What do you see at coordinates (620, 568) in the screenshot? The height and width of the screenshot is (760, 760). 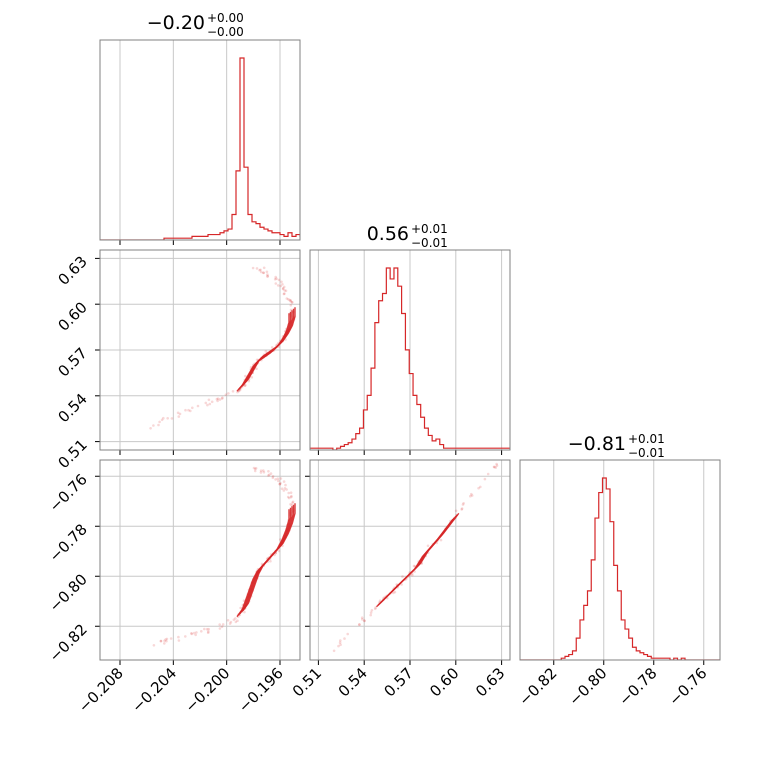 I see `hist-p3-steps` at bounding box center [620, 568].